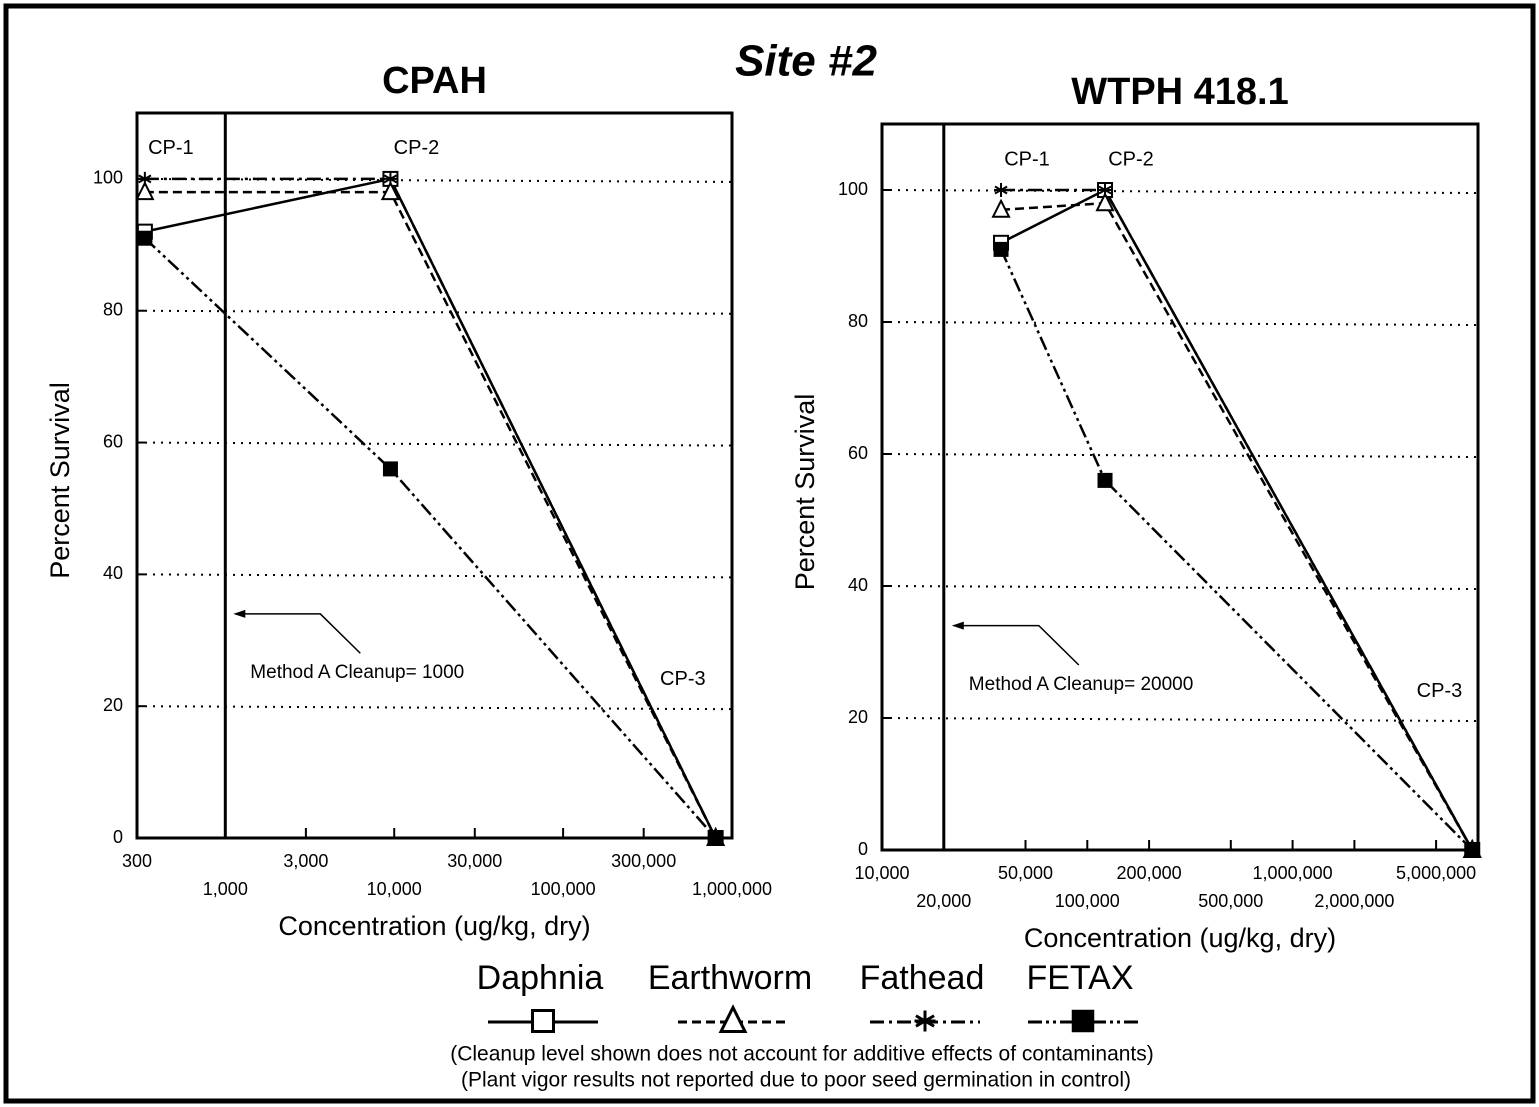  I want to click on x-tick-label: 300,000, so click(643, 861).